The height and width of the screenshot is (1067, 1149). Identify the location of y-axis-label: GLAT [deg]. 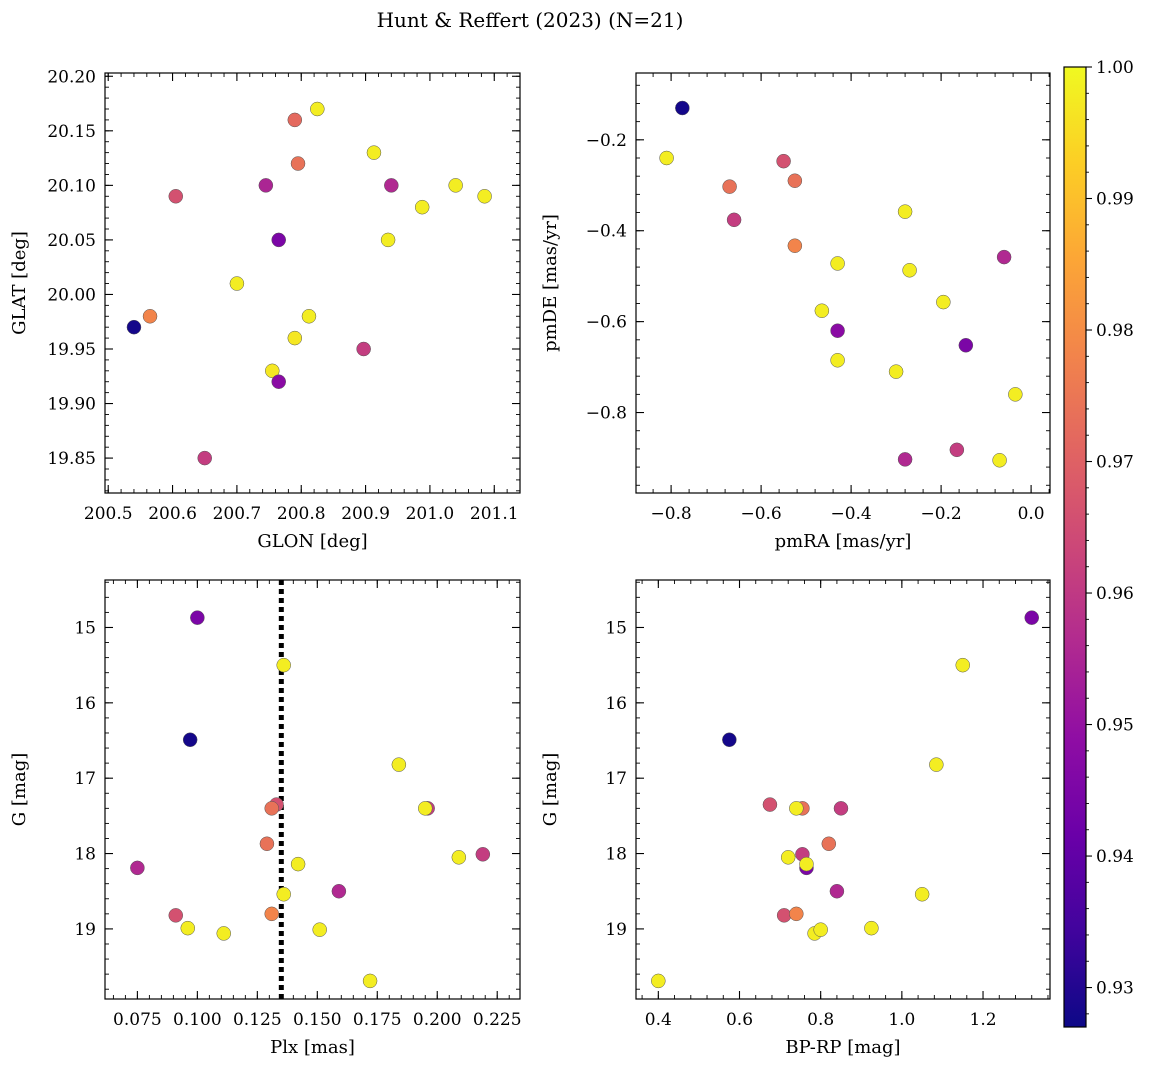
(19, 283).